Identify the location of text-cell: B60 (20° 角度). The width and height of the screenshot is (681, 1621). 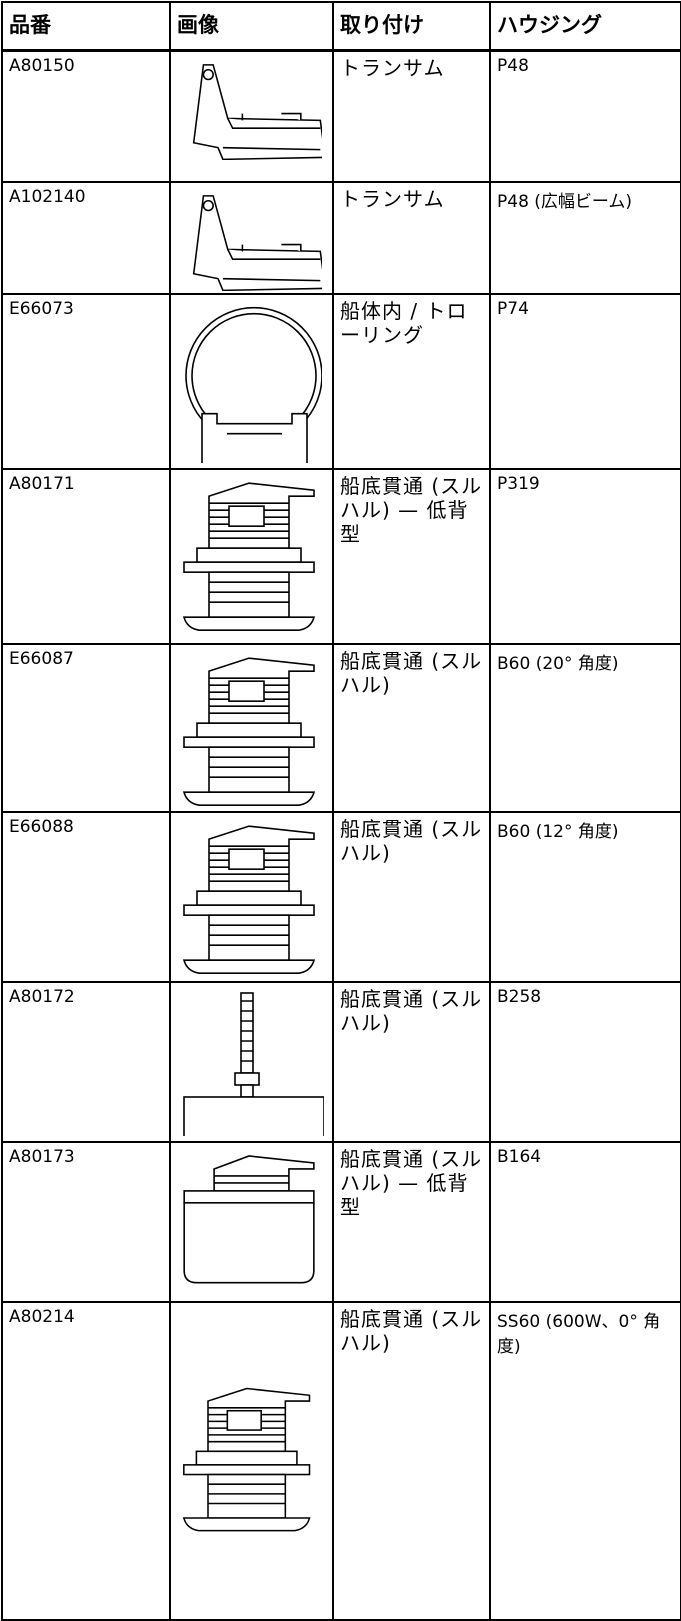
(585, 727).